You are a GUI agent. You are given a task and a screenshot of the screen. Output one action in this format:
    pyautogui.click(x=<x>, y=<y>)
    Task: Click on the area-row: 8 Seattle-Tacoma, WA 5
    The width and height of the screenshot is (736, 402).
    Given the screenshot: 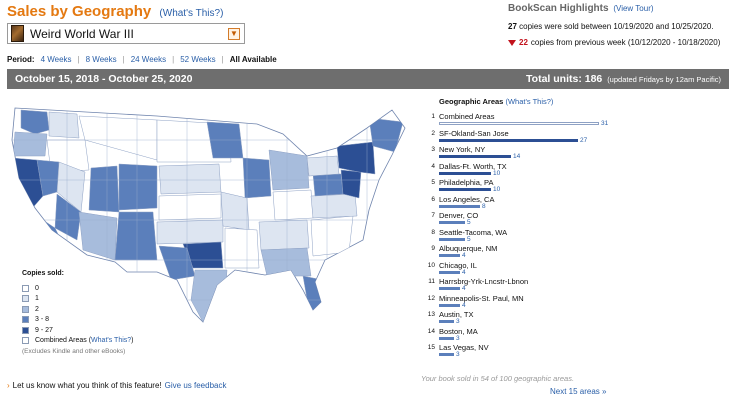 What is the action you would take?
    pyautogui.click(x=525, y=234)
    